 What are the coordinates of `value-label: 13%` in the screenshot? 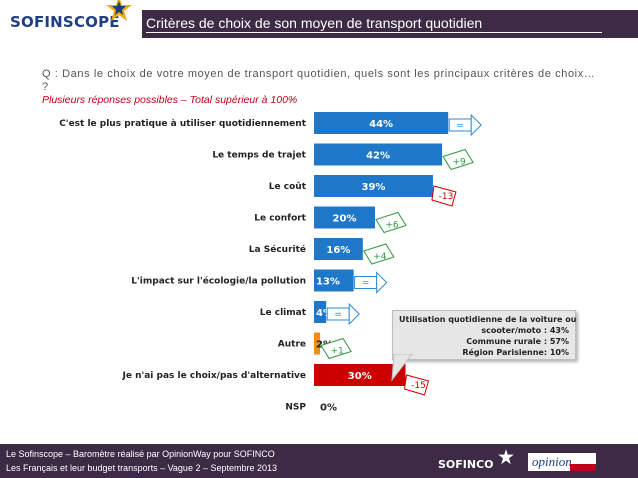 It's located at (328, 282).